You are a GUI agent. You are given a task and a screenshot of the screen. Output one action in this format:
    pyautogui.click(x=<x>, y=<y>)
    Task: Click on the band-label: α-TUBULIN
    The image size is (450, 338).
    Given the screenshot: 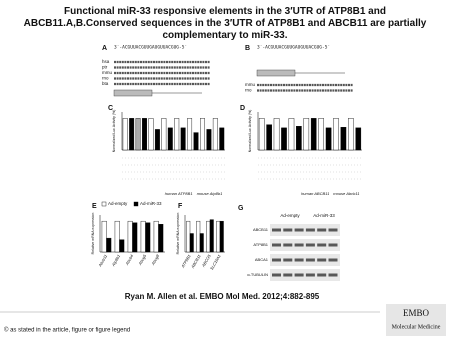 What is the action you would take?
    pyautogui.click(x=257, y=274)
    